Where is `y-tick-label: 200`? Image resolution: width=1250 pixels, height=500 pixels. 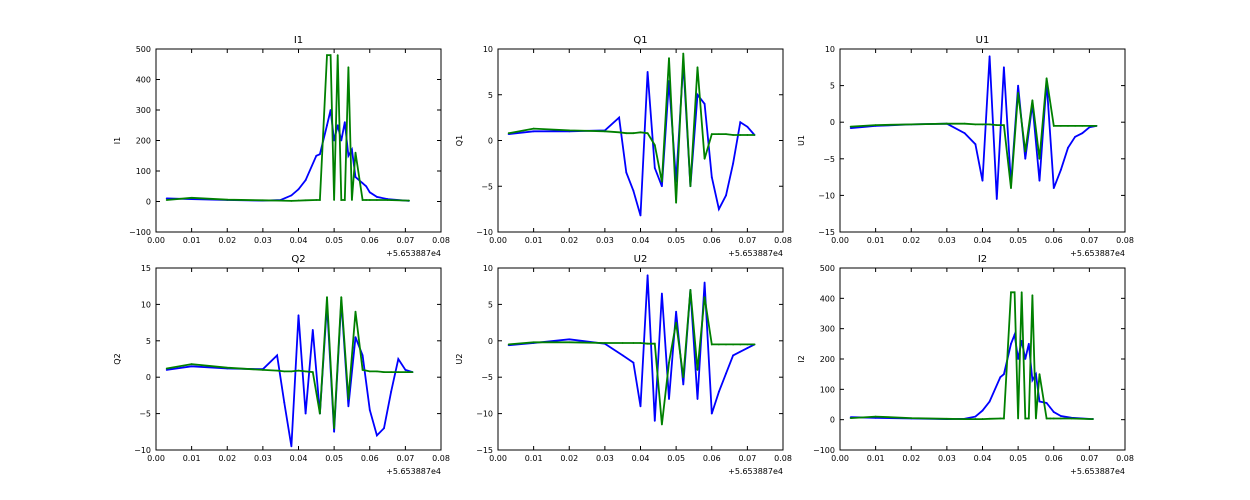
y-tick-label: 200 is located at coordinates (143, 141).